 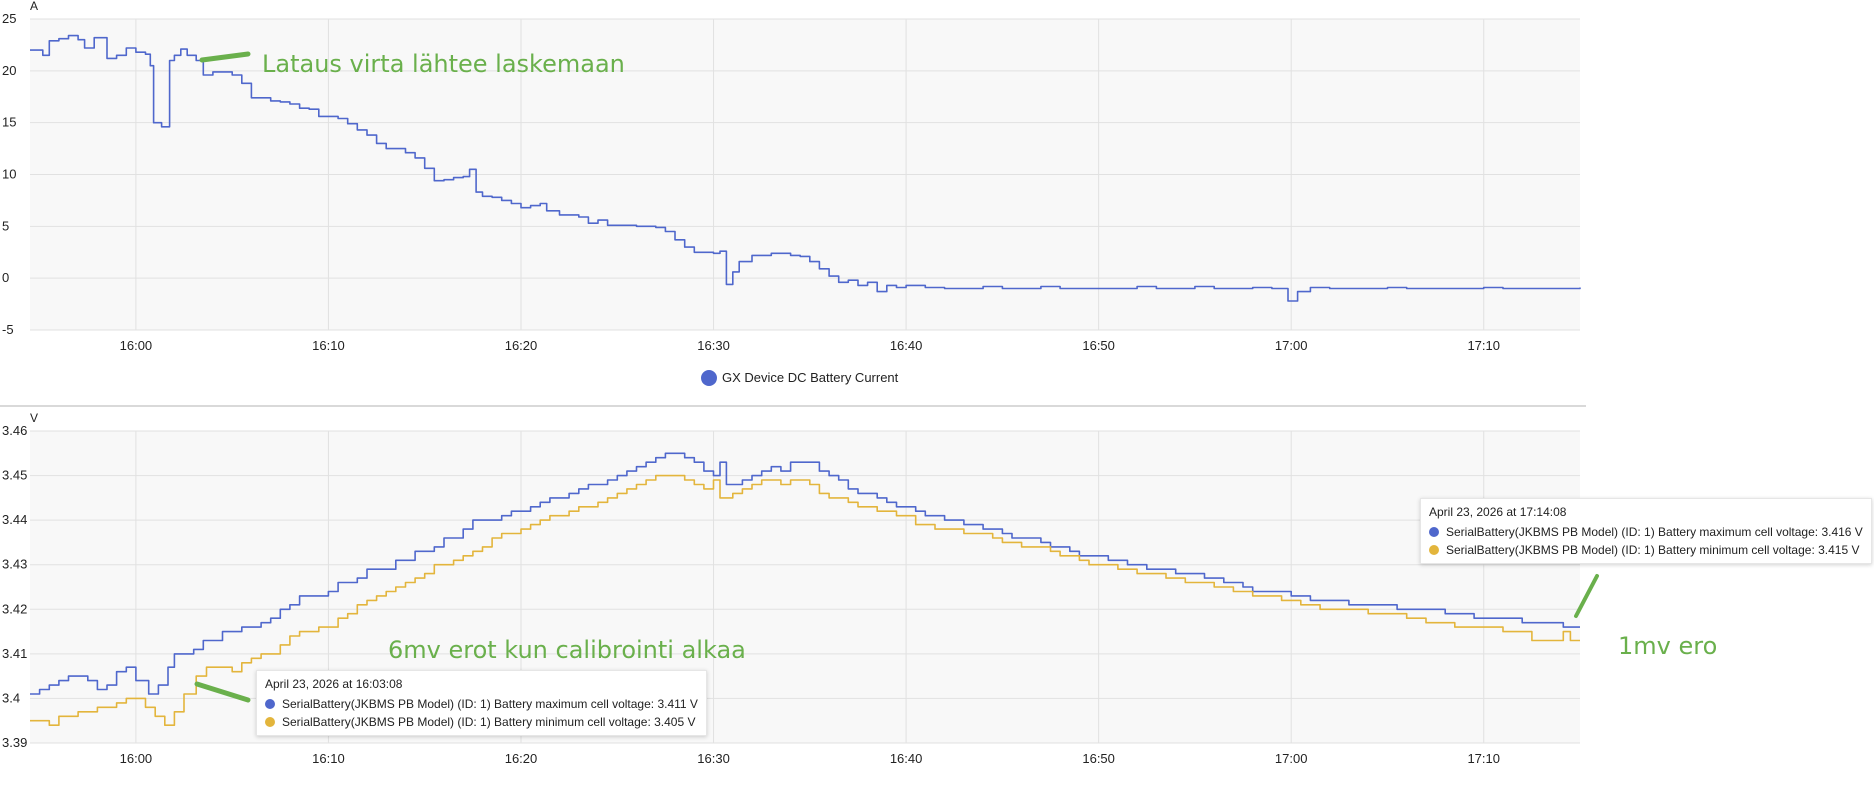 I want to click on y-tick-label: 3.43, so click(x=14, y=564).